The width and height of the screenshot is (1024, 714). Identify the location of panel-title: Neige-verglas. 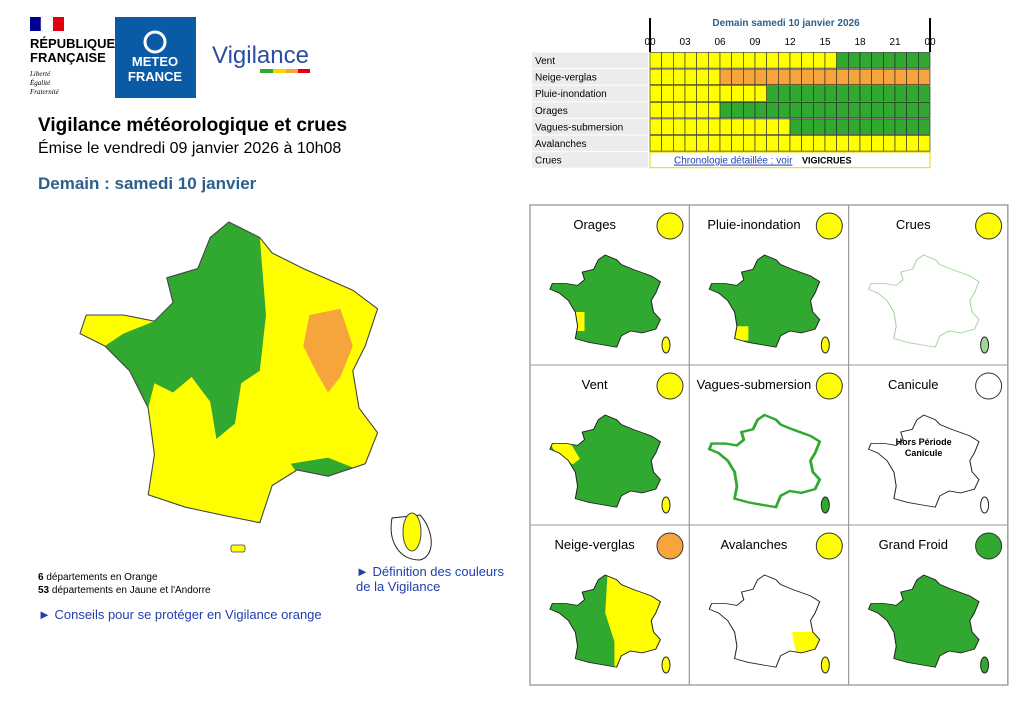
(595, 544).